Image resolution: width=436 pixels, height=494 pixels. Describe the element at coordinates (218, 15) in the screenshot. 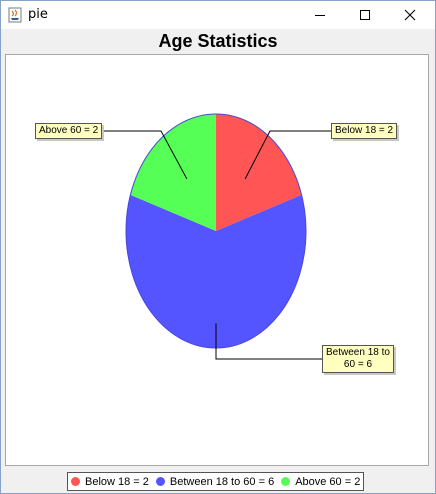

I see `title-bar: pie` at that location.